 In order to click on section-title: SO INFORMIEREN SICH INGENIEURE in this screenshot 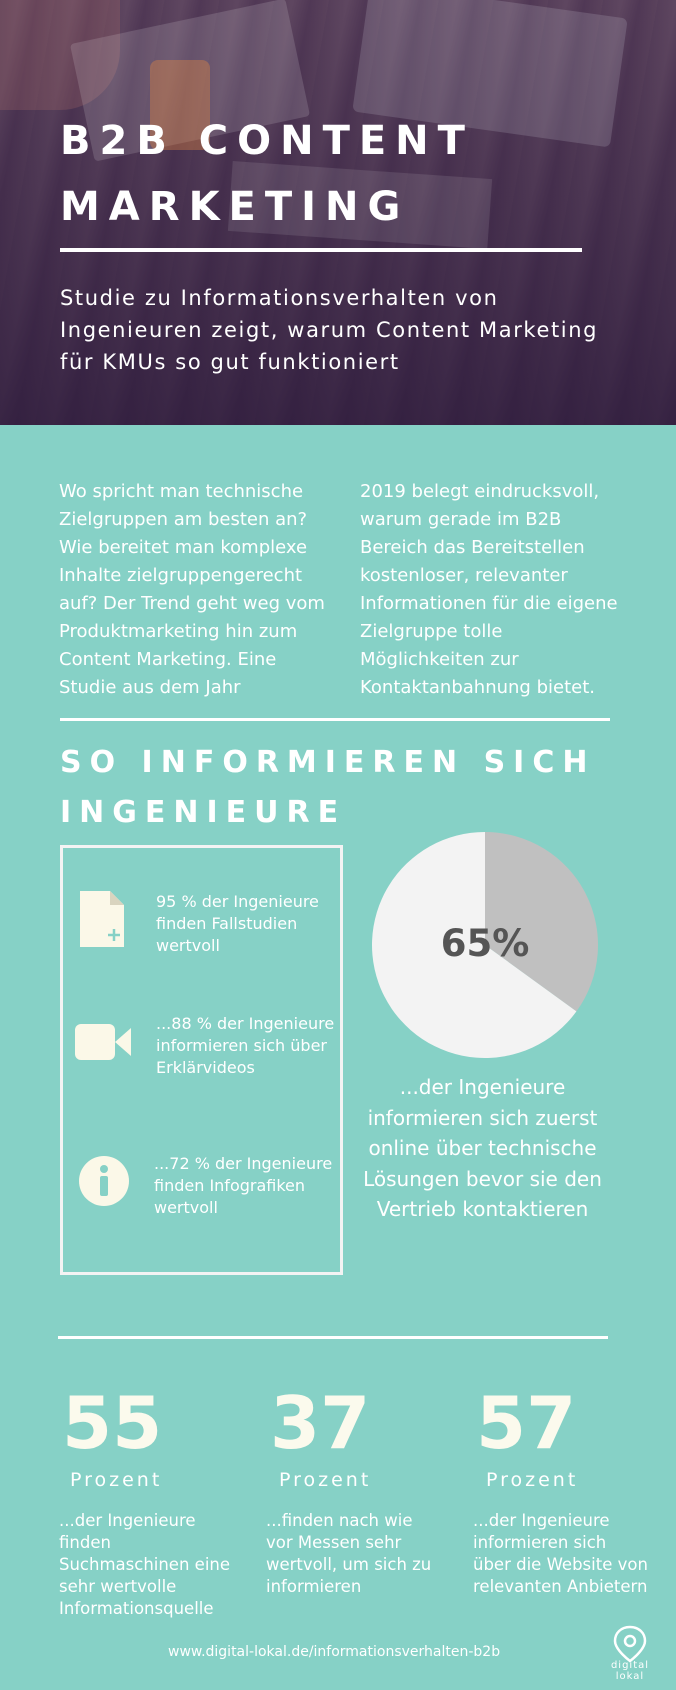, I will do `click(328, 787)`.